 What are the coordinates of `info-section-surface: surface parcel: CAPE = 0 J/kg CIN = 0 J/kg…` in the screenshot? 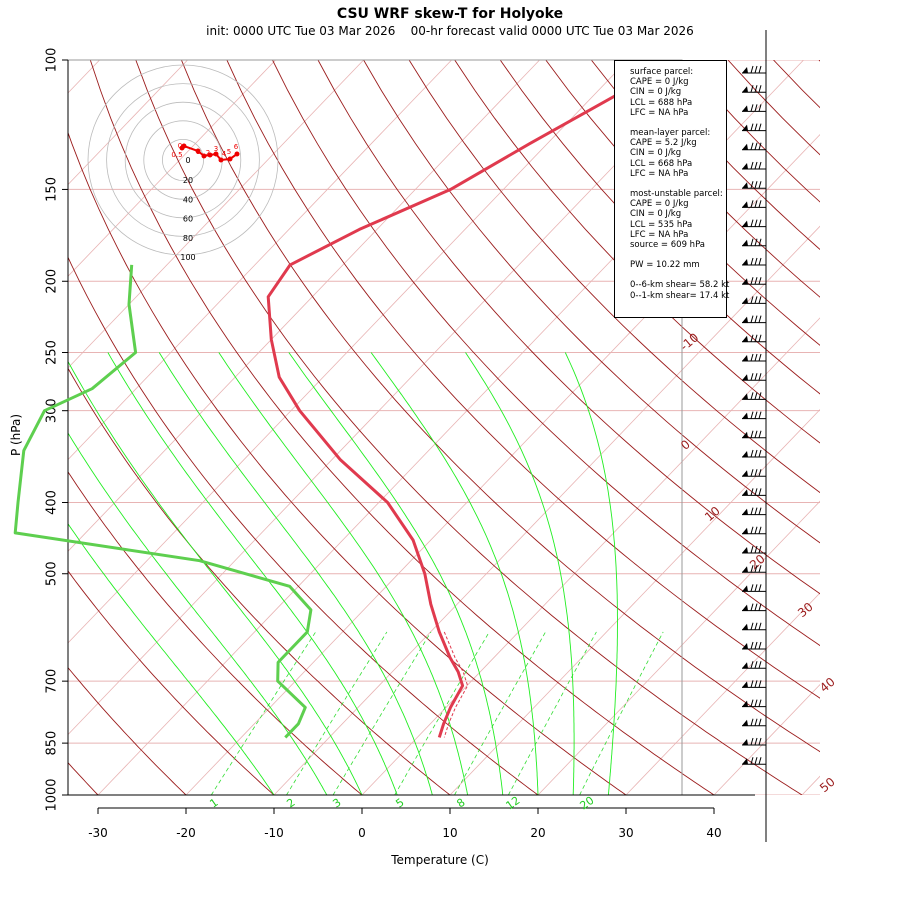 It's located at (678, 92).